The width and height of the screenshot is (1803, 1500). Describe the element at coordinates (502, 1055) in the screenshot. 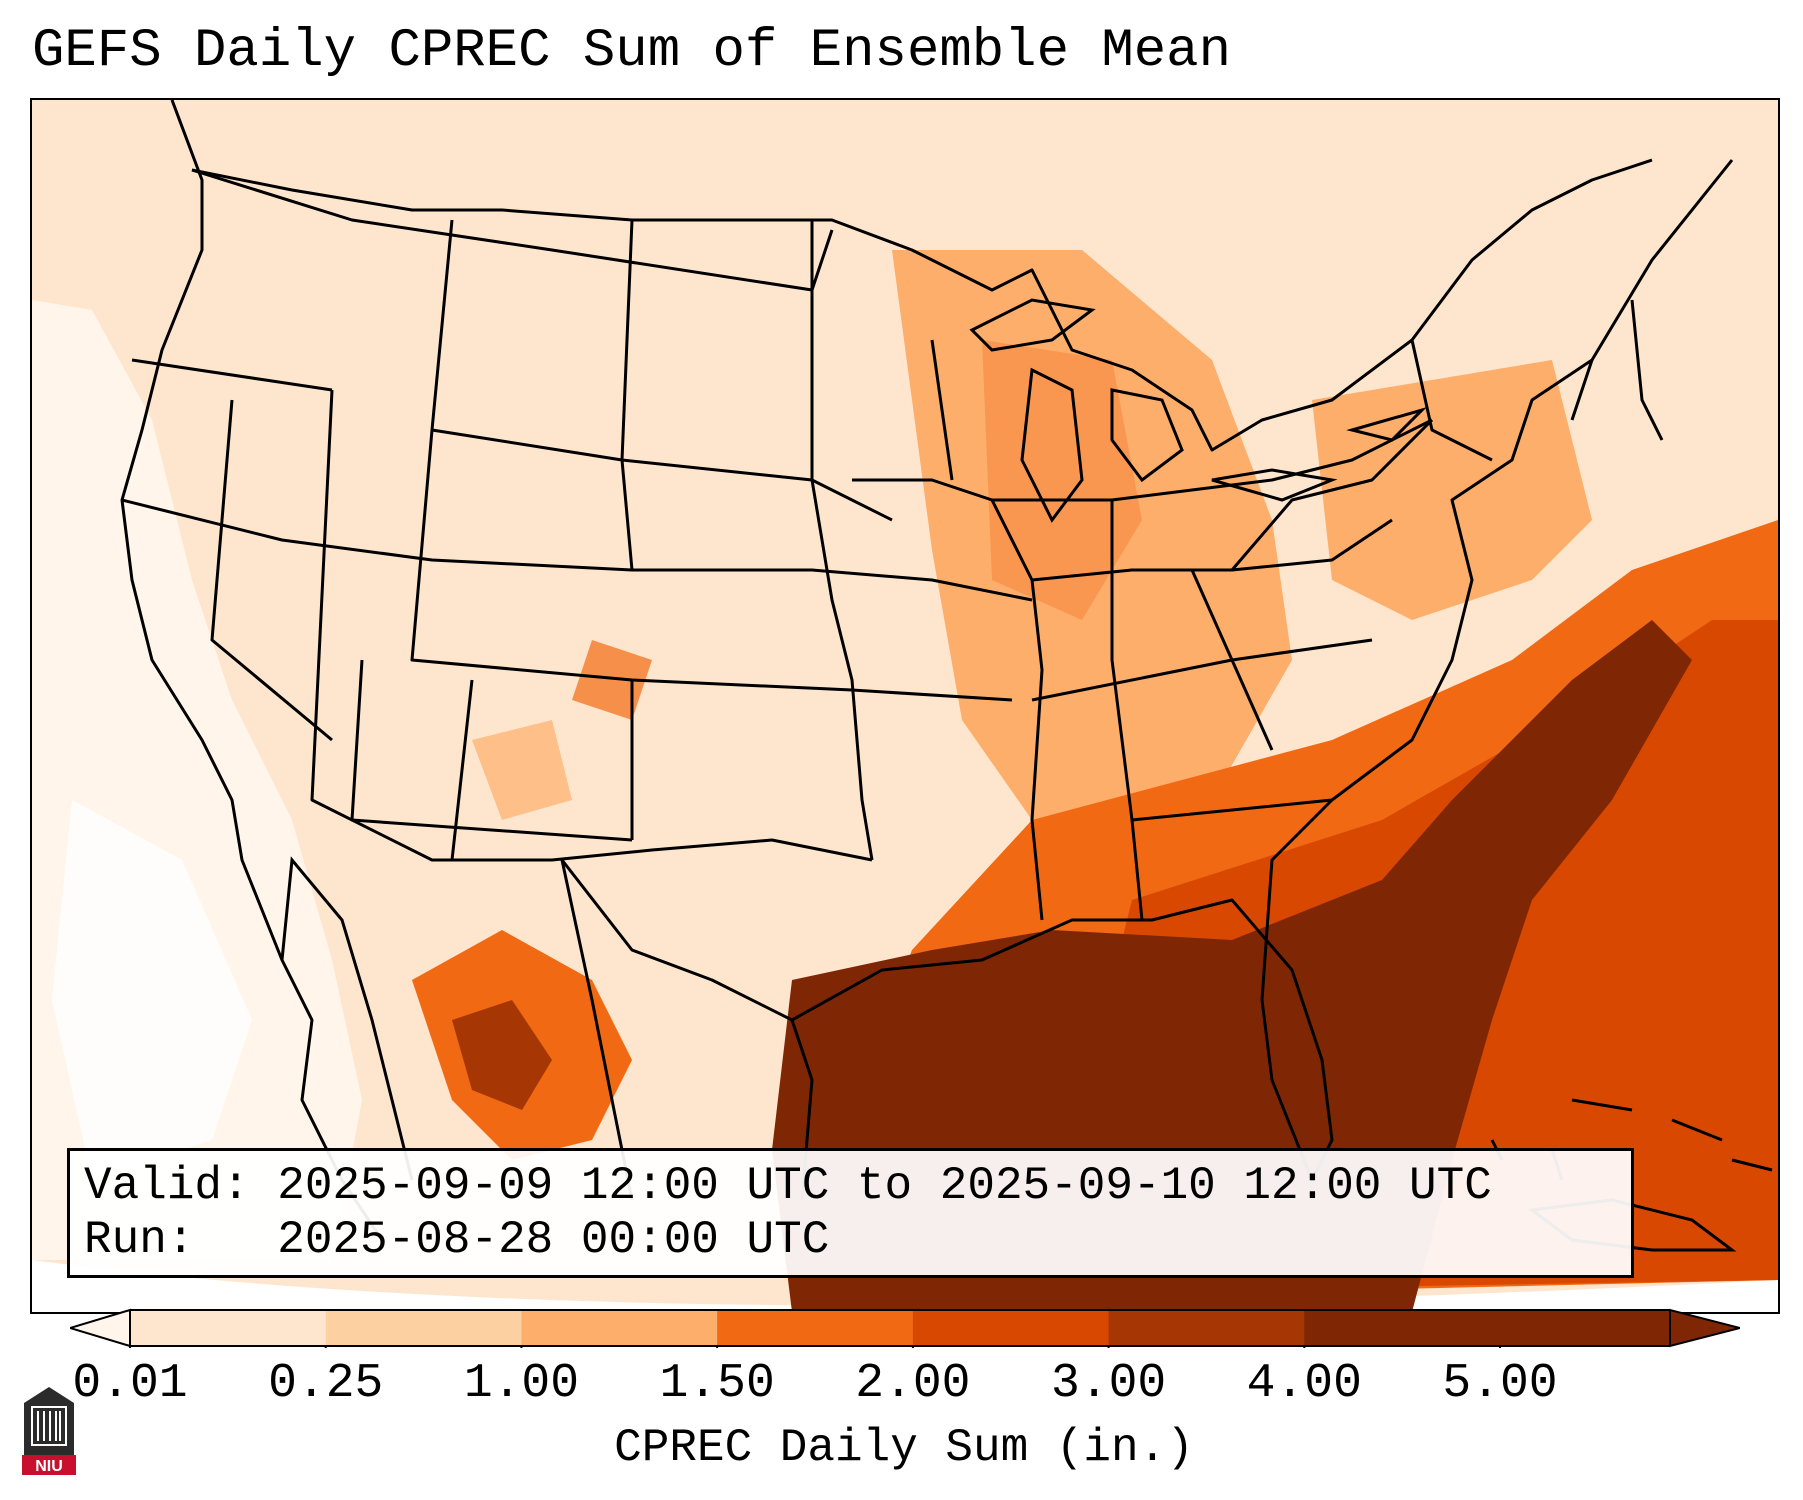

I see `mexico-heavy-precip` at that location.